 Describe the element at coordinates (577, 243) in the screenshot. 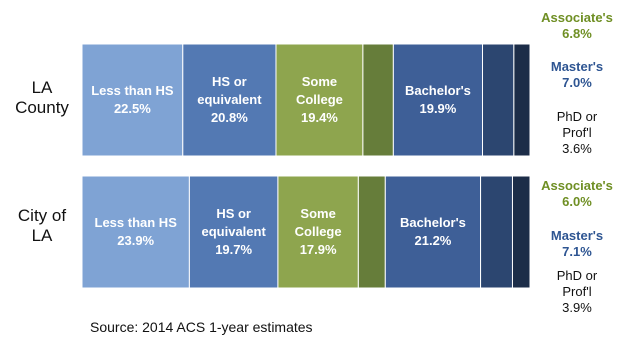

I see `side-label-1-5: Master's 7.1%` at that location.